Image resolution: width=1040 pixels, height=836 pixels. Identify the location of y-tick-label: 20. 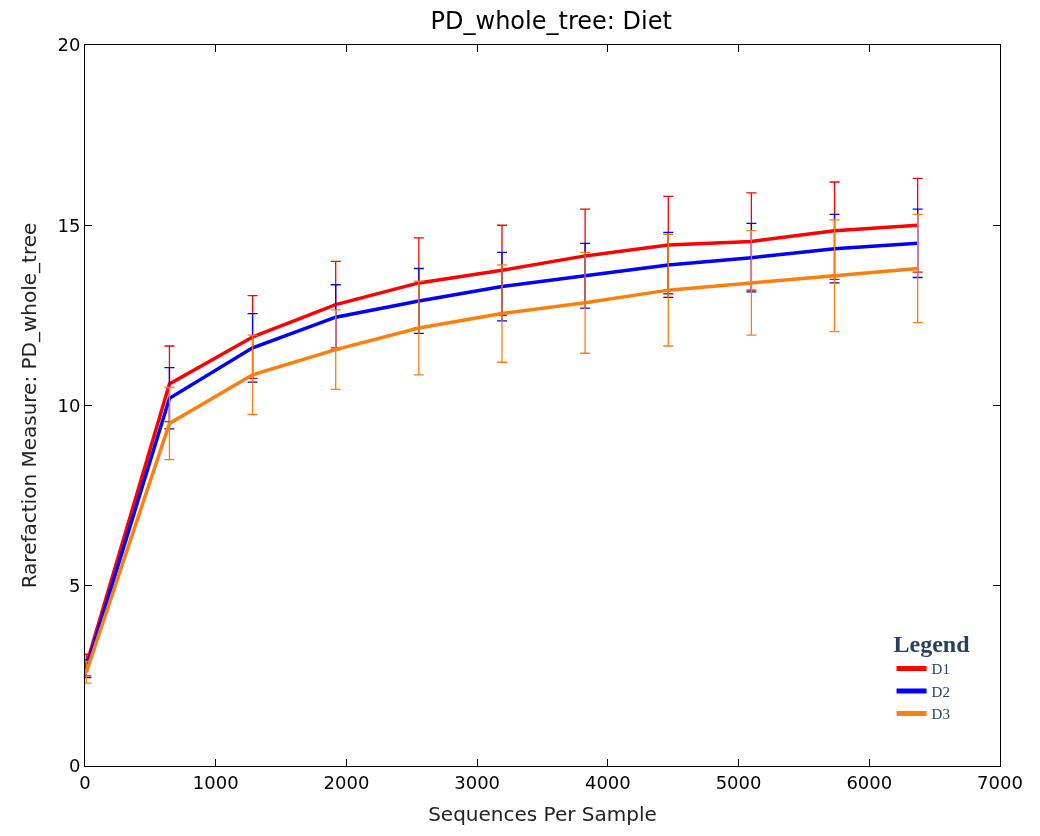
(69, 45).